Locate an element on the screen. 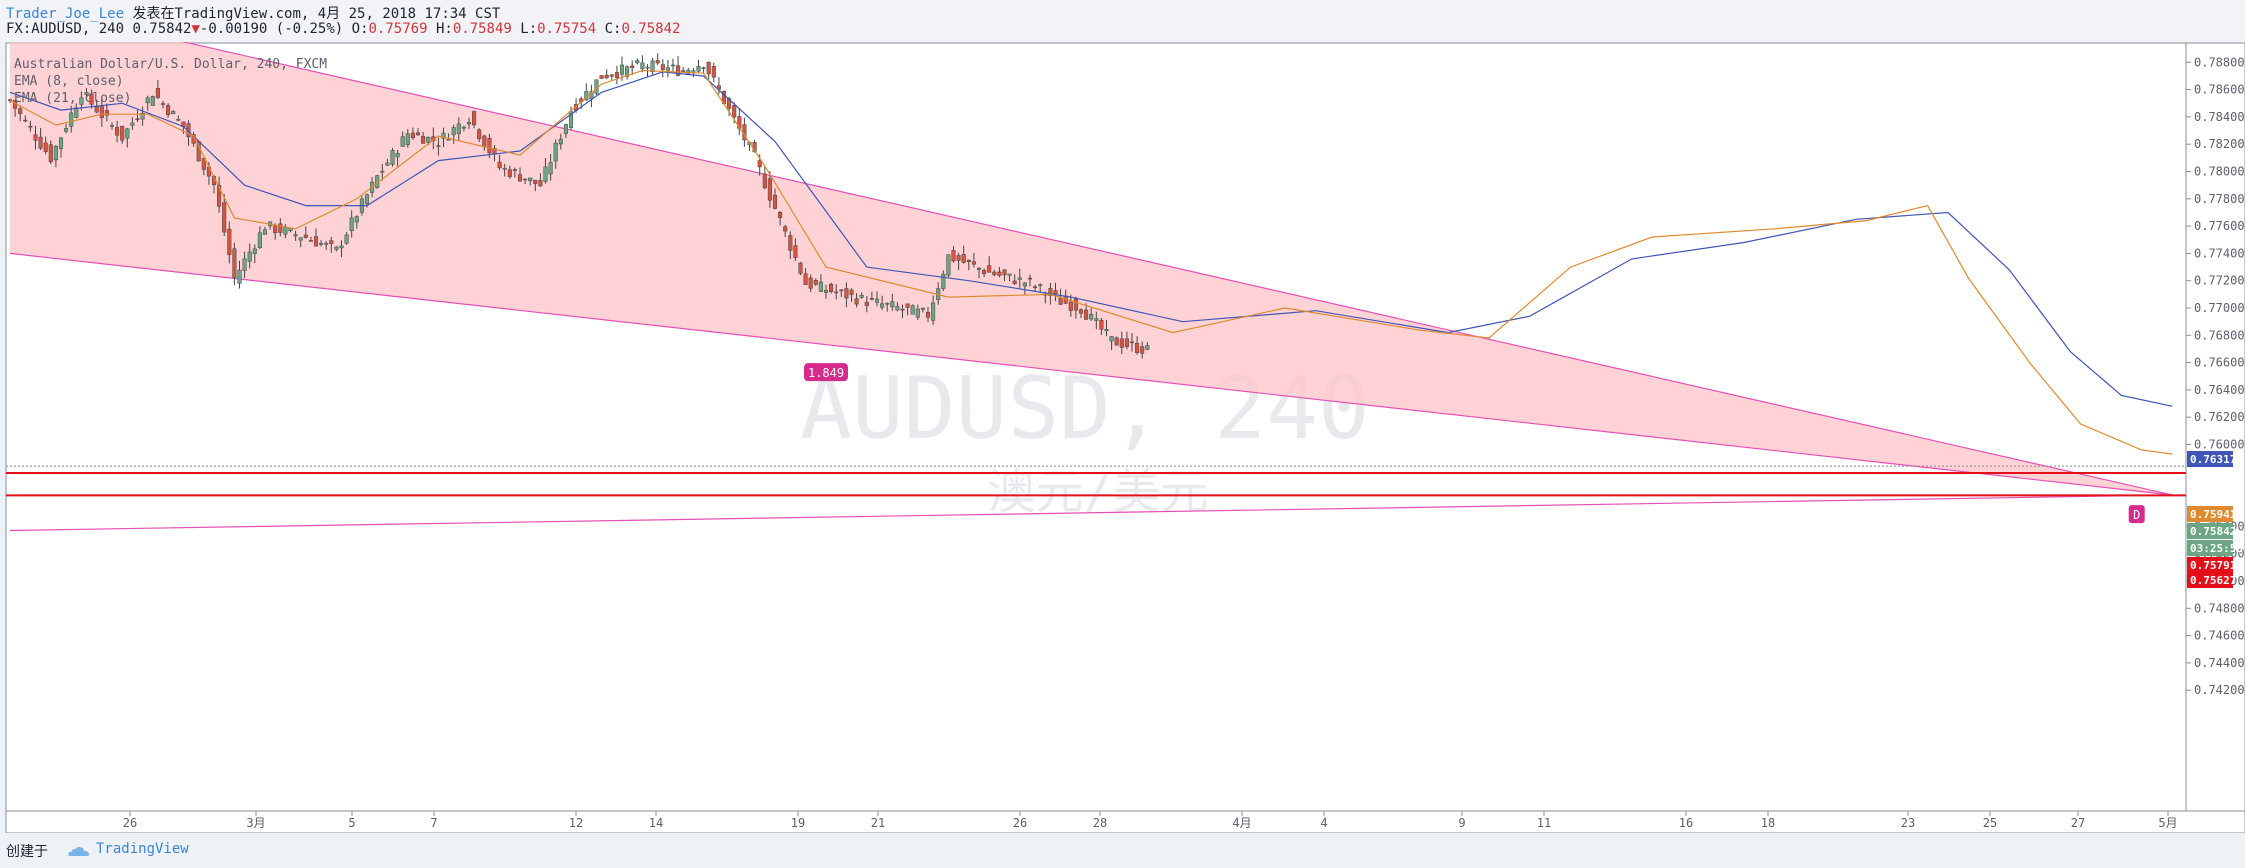  y-tick-label: 0.78600 is located at coordinates (2219, 90).